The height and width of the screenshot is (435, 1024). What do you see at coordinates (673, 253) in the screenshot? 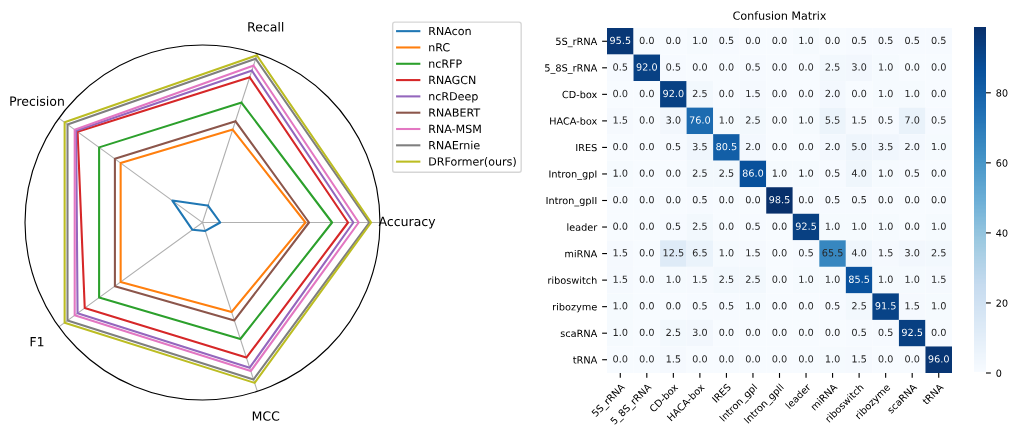
I see `data-label: 12.5` at bounding box center [673, 253].